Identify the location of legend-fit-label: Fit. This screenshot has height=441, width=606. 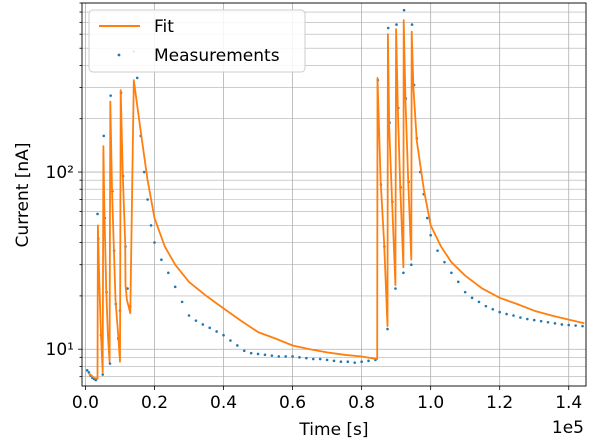
(164, 27).